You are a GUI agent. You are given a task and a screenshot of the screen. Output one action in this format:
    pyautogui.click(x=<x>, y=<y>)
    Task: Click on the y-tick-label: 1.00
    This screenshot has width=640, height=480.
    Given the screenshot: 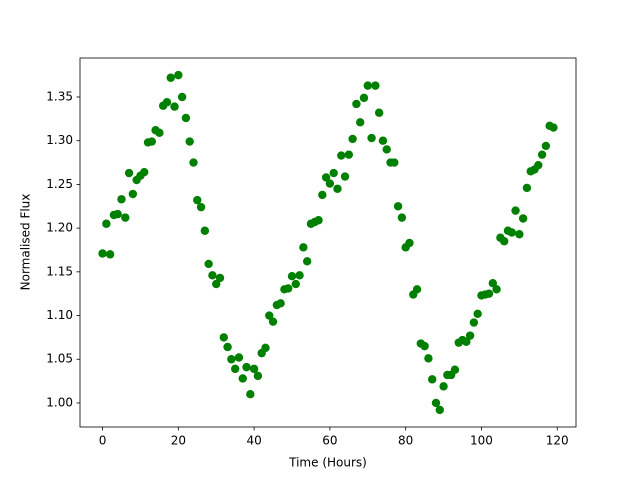 What is the action you would take?
    pyautogui.click(x=59, y=402)
    